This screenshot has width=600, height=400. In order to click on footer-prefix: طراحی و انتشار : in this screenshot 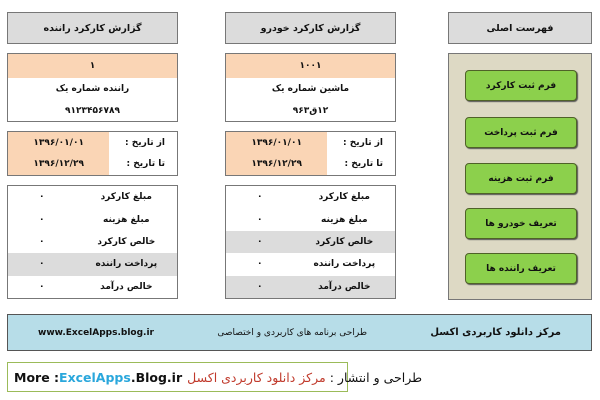, I will do `click(376, 377)`.